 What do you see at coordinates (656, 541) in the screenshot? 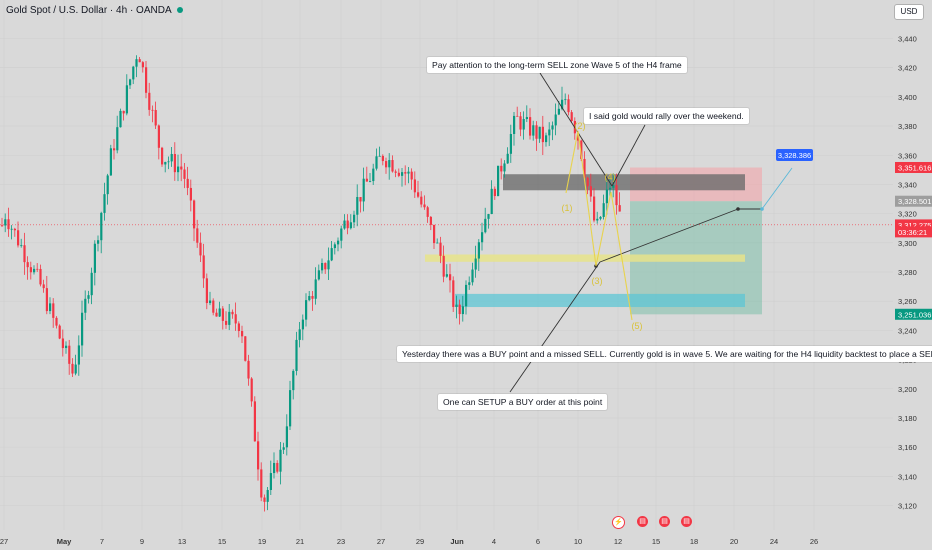
I see `x-tick-label: 15` at bounding box center [656, 541].